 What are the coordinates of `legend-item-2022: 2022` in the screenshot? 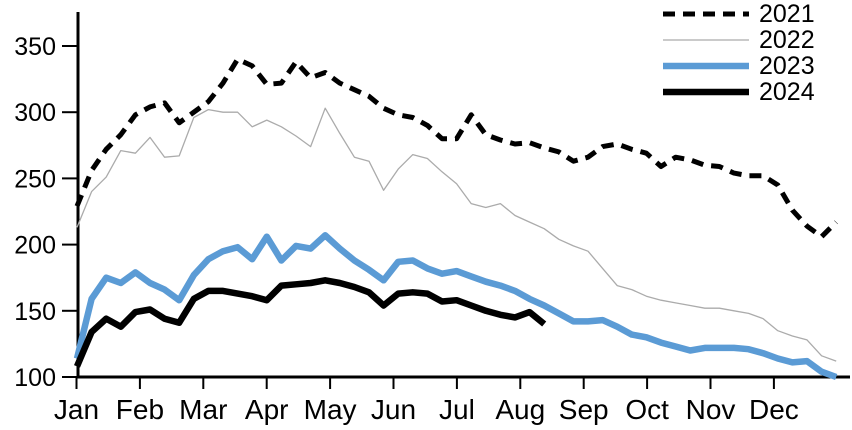 It's located at (737, 40).